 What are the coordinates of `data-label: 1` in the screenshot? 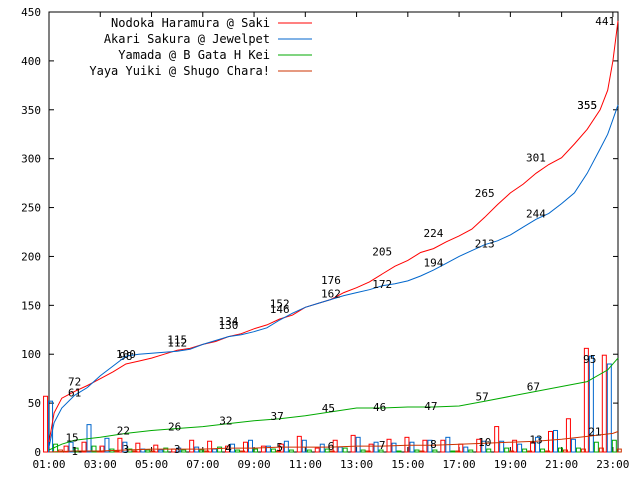 It's located at (74, 451).